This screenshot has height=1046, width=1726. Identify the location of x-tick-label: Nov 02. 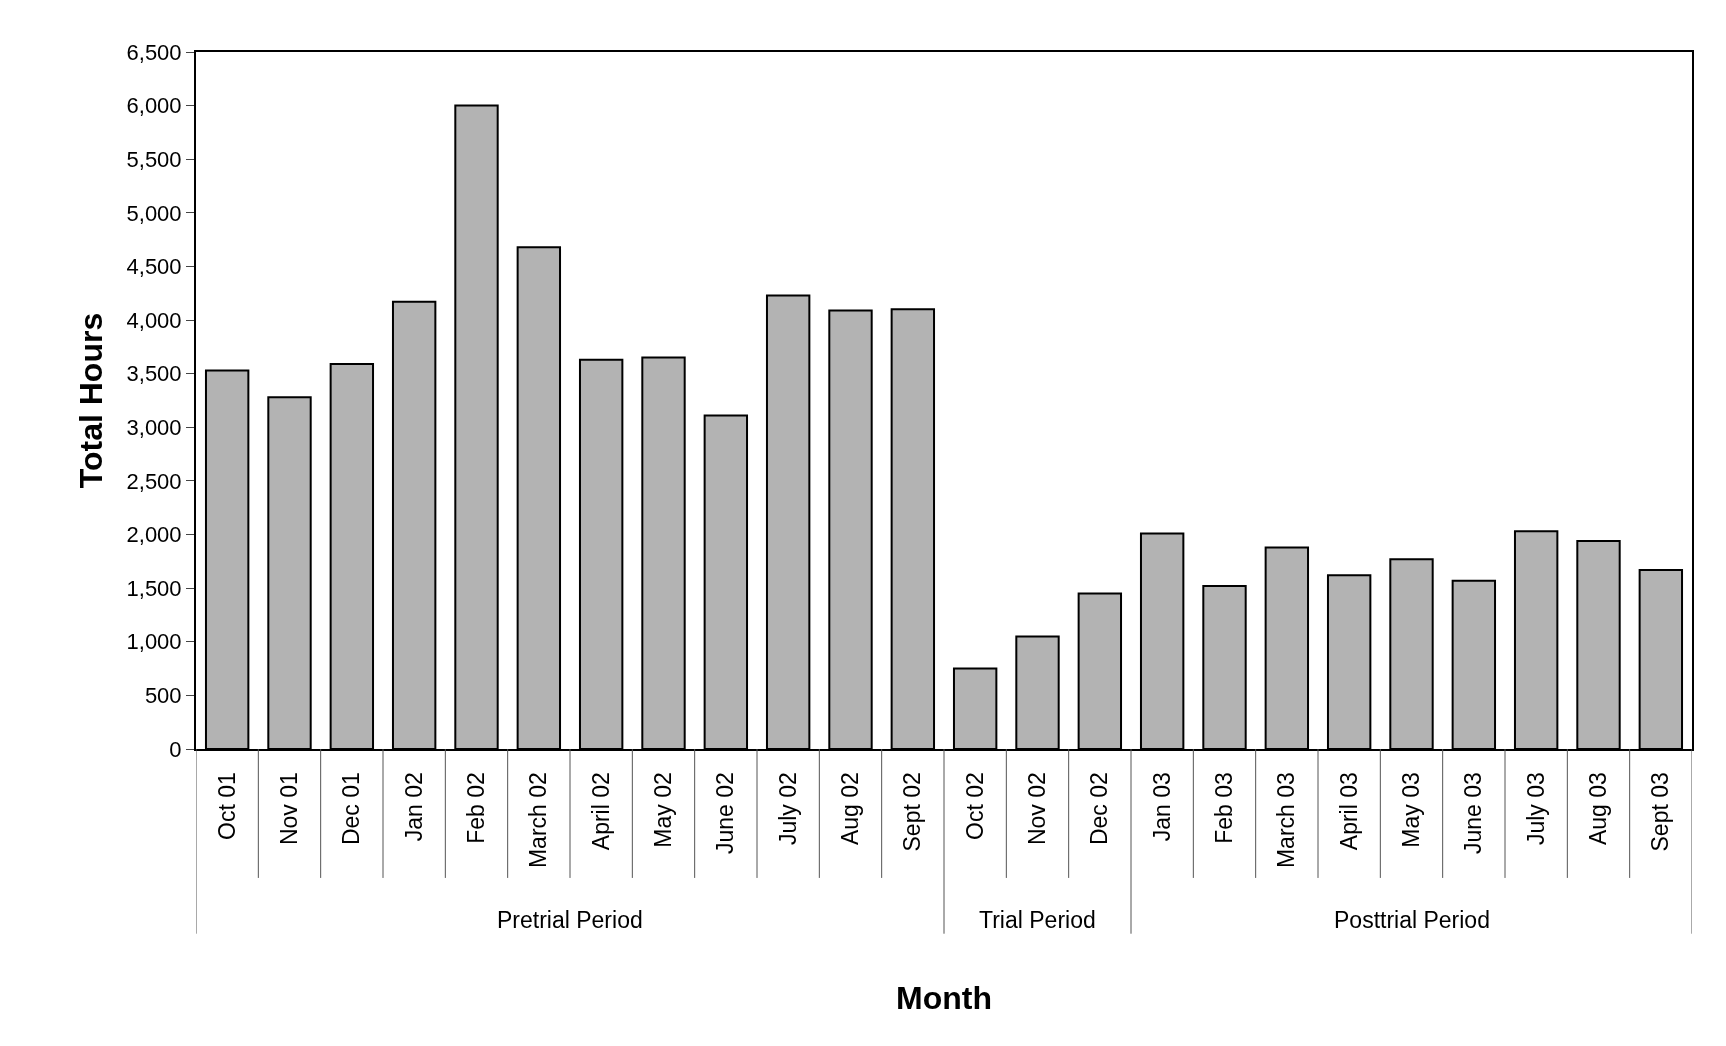
(1036, 809).